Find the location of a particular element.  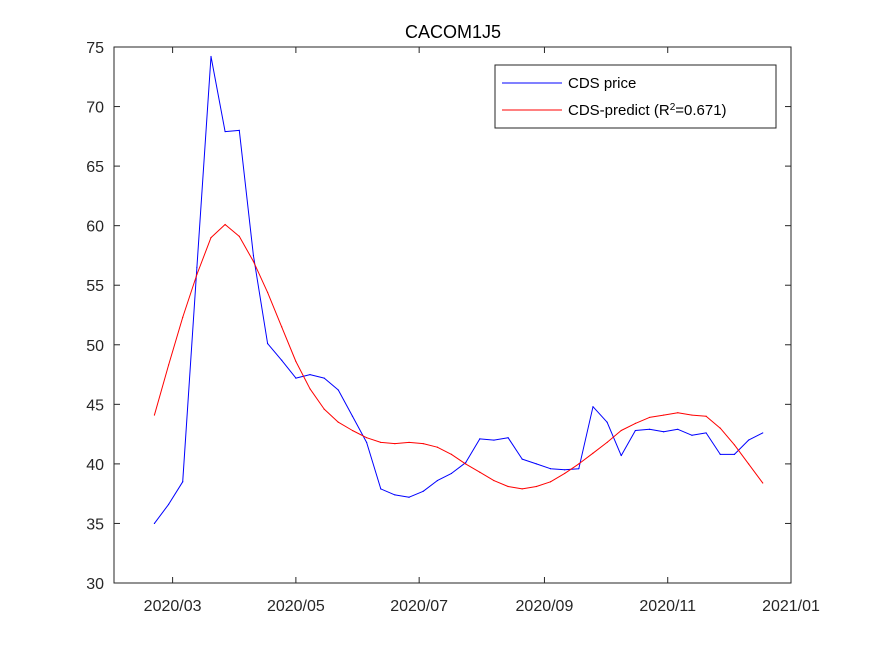

chart-title: CACOM1J5 is located at coordinates (453, 32).